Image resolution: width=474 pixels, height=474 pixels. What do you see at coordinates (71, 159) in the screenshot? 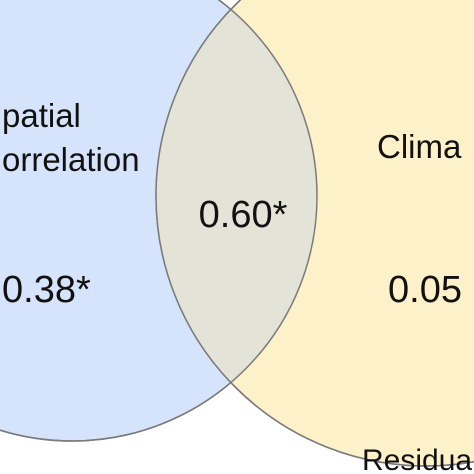
I see `spatial-correlation-label-line-2: orrelation` at bounding box center [71, 159].